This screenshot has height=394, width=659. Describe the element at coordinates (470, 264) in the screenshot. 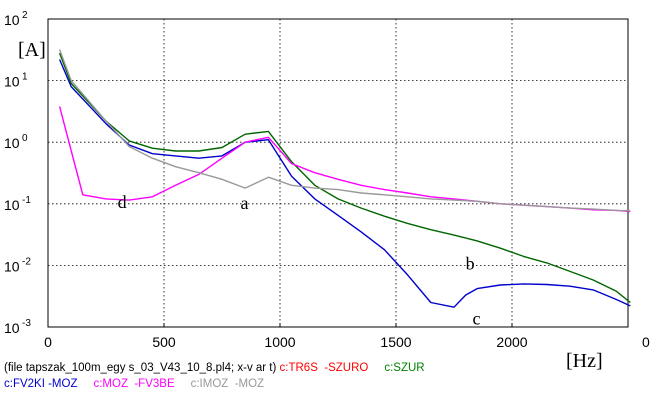

I see `curve-label-b: b` at that location.